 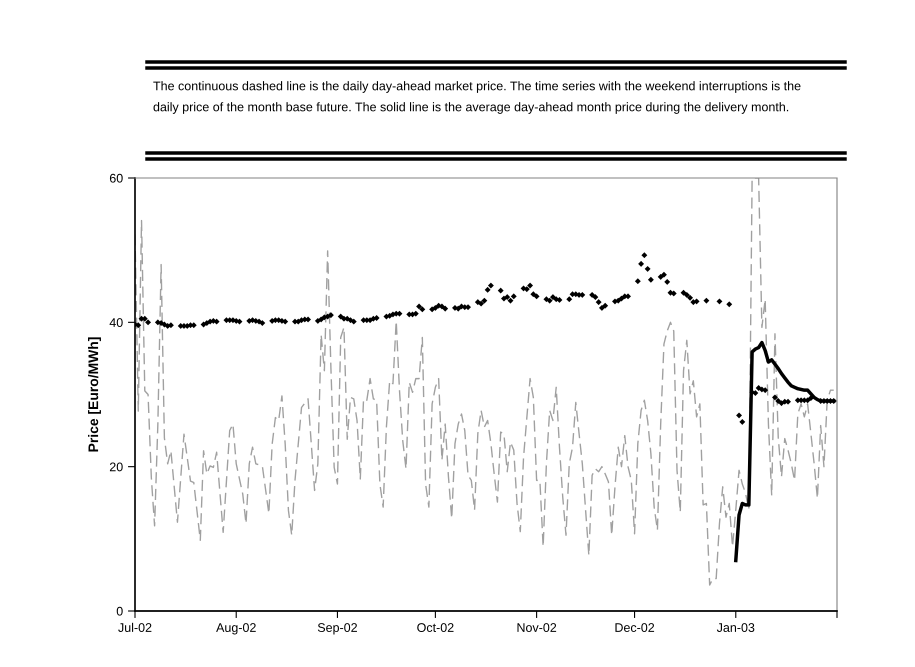 I want to click on y-tick-label: 0, so click(x=119, y=611).